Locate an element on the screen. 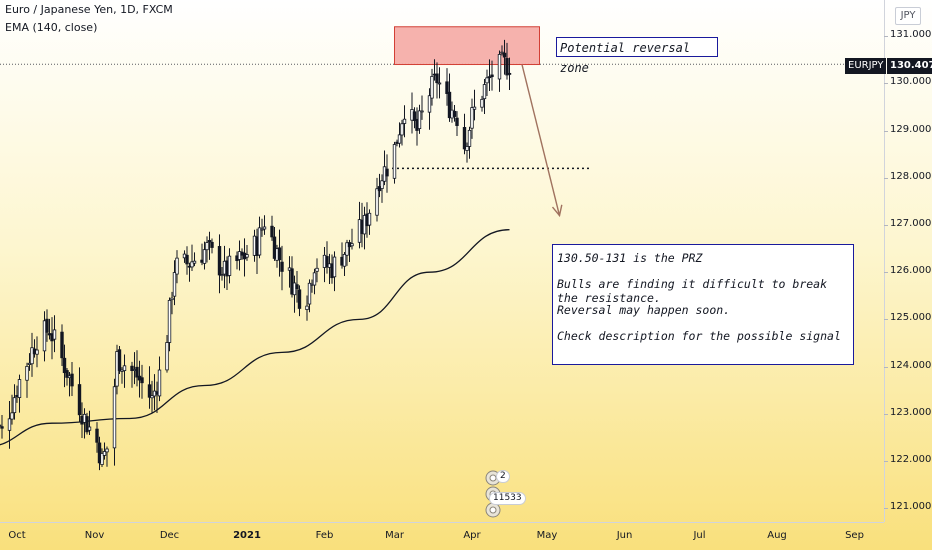  y-tick-label: 130.000 is located at coordinates (907, 82).